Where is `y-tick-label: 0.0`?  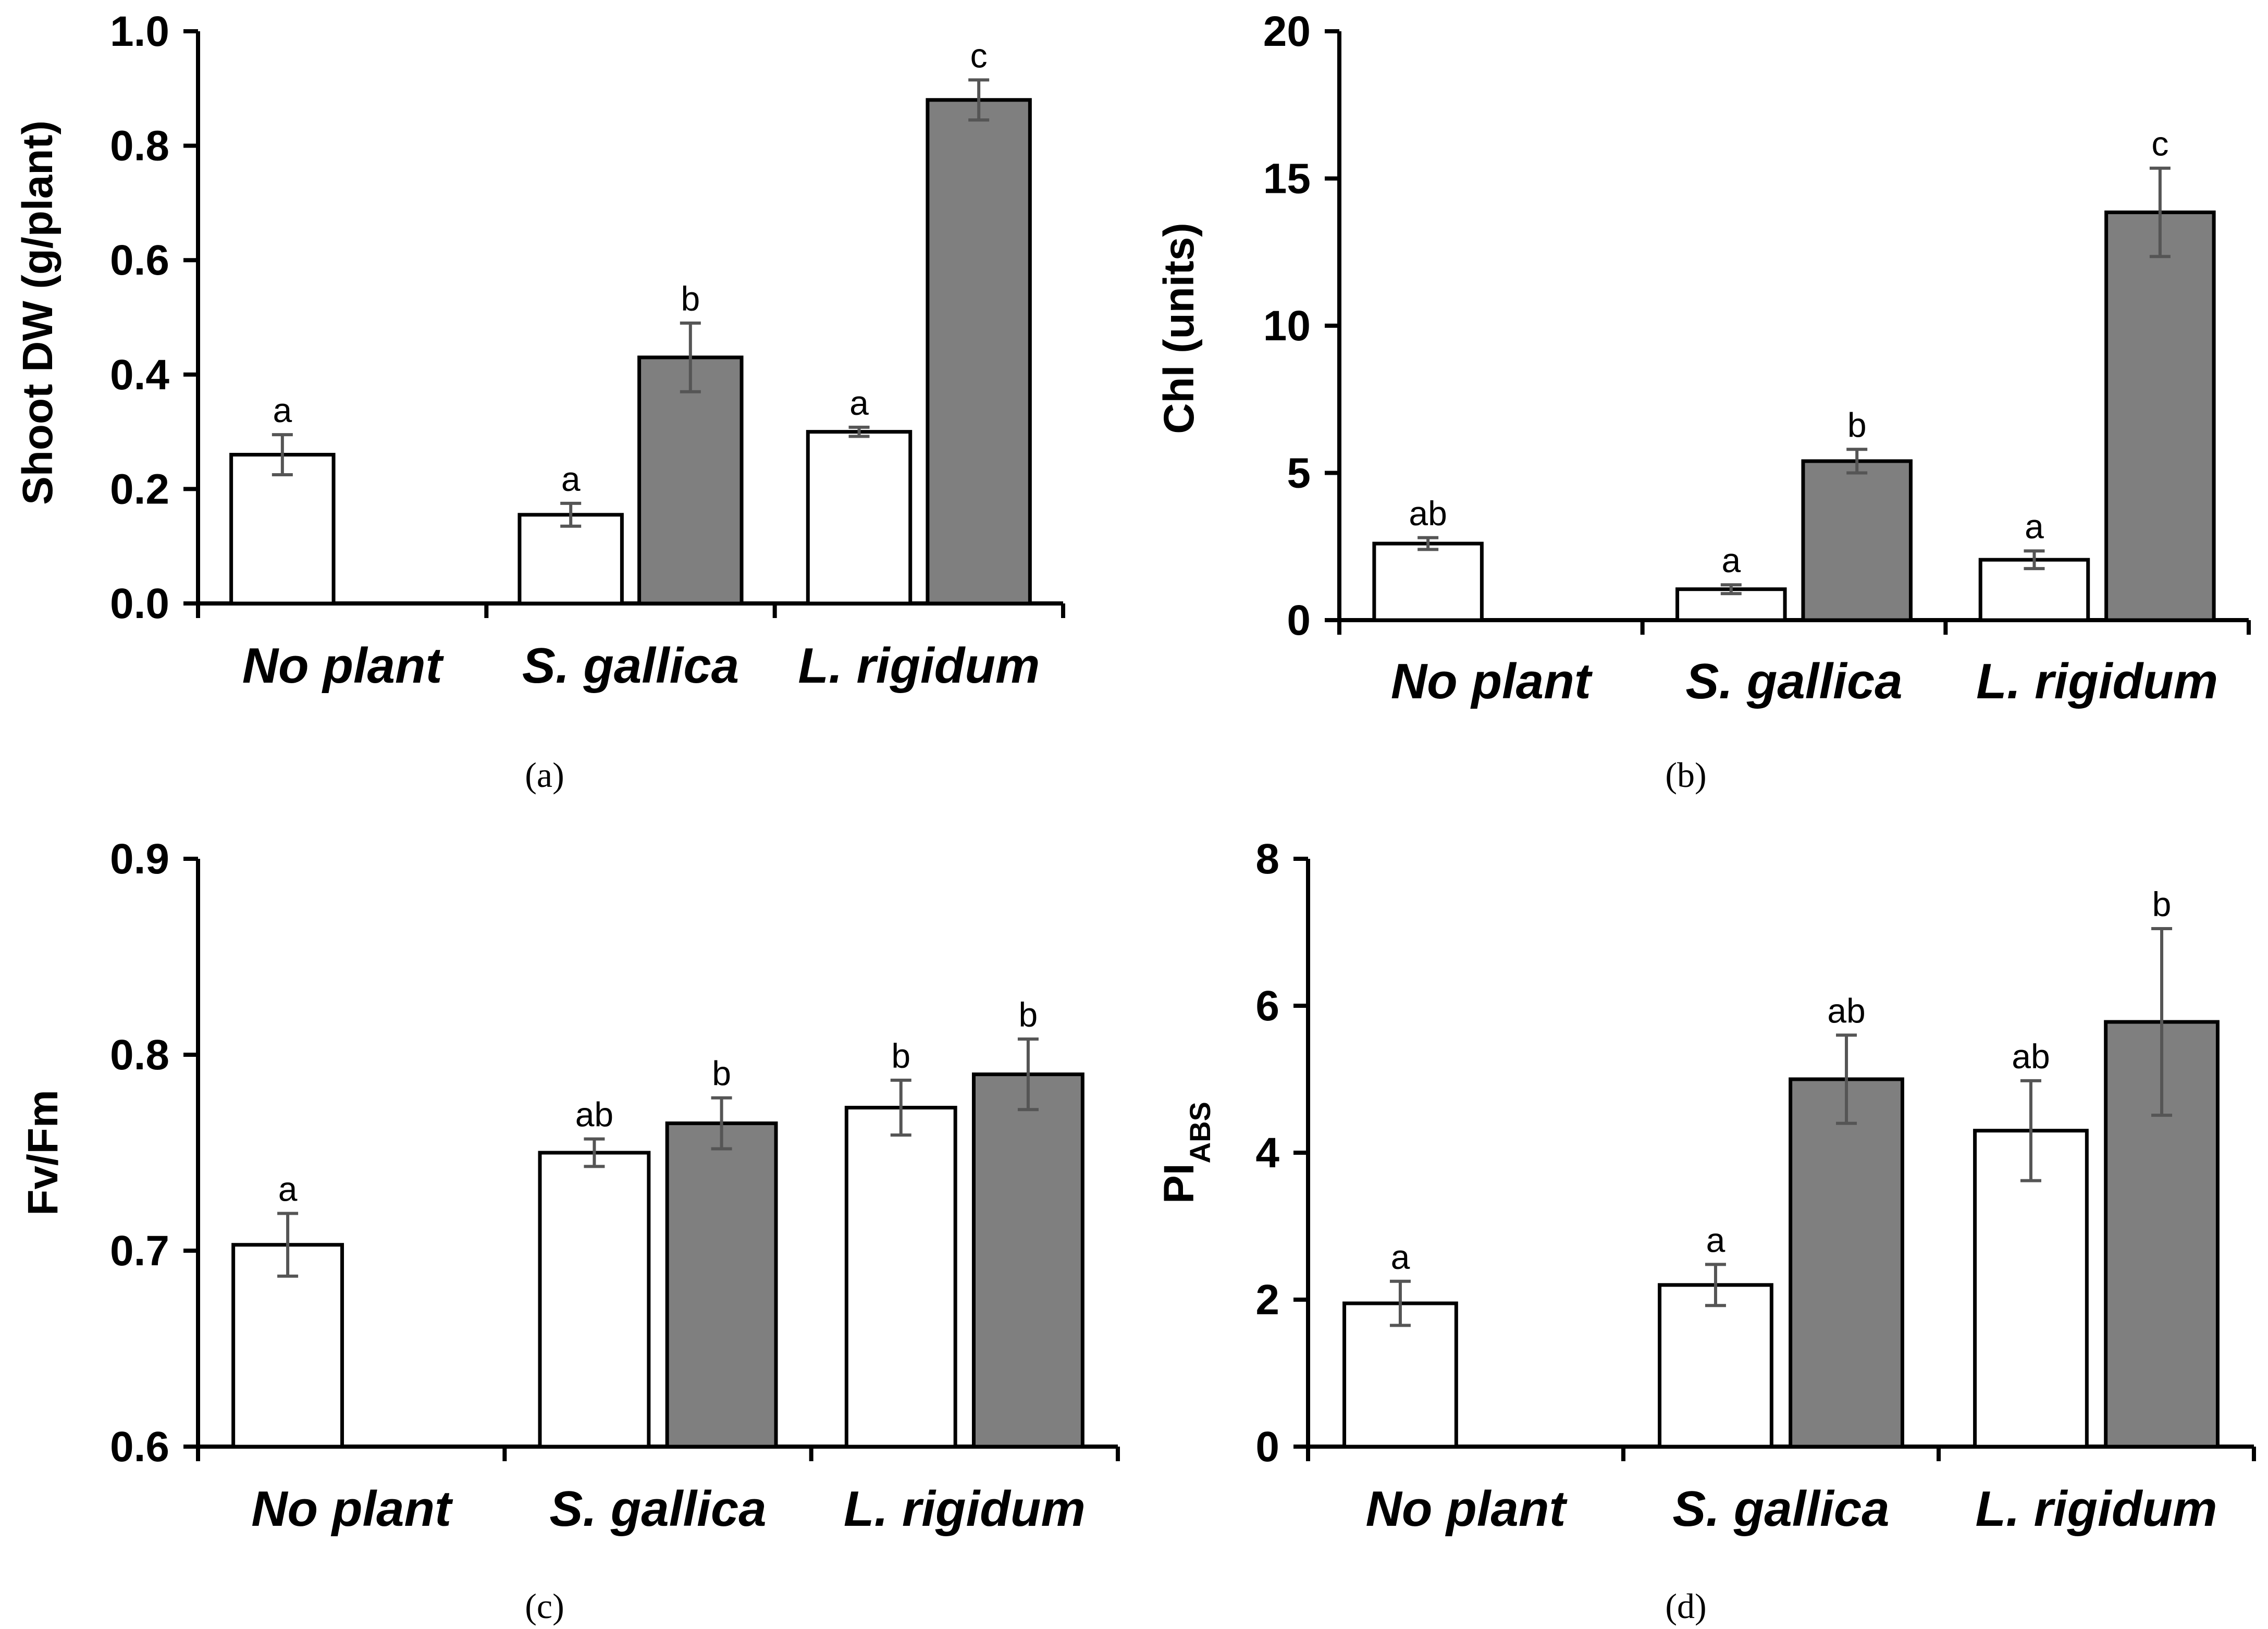 y-tick-label: 0.0 is located at coordinates (139, 603).